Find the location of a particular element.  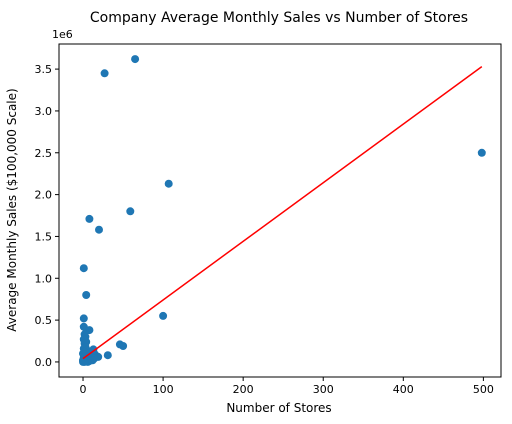

x-tick-label: 400 is located at coordinates (403, 389).